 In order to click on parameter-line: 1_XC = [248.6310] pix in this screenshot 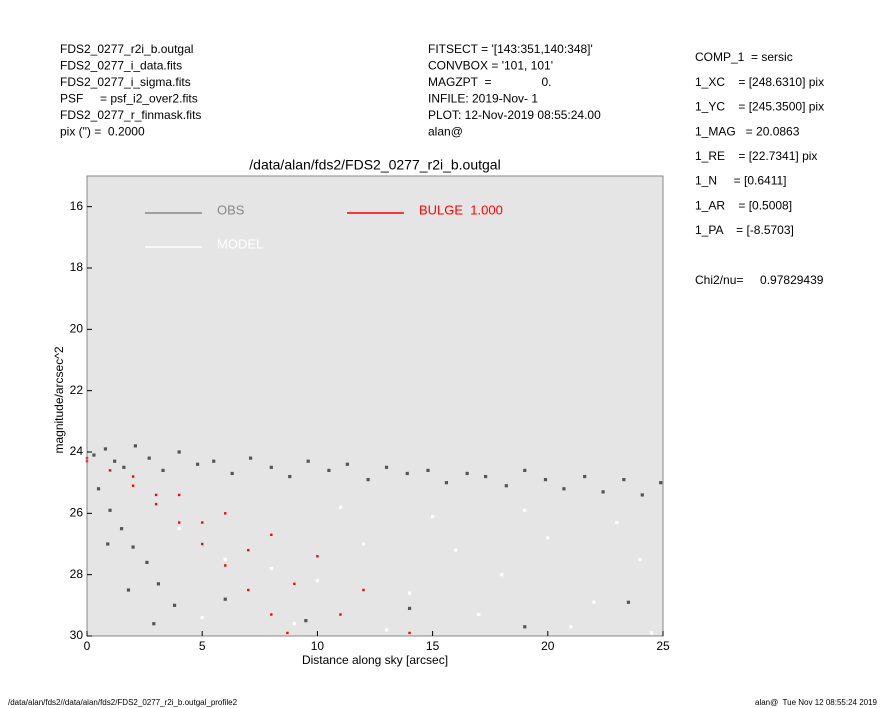, I will do `click(759, 82)`.